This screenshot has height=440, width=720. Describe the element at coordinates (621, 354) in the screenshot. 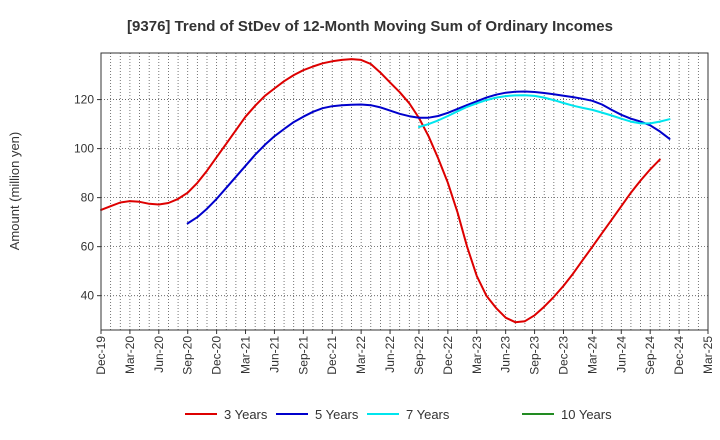

I see `x-tick-label: Jun-24` at that location.